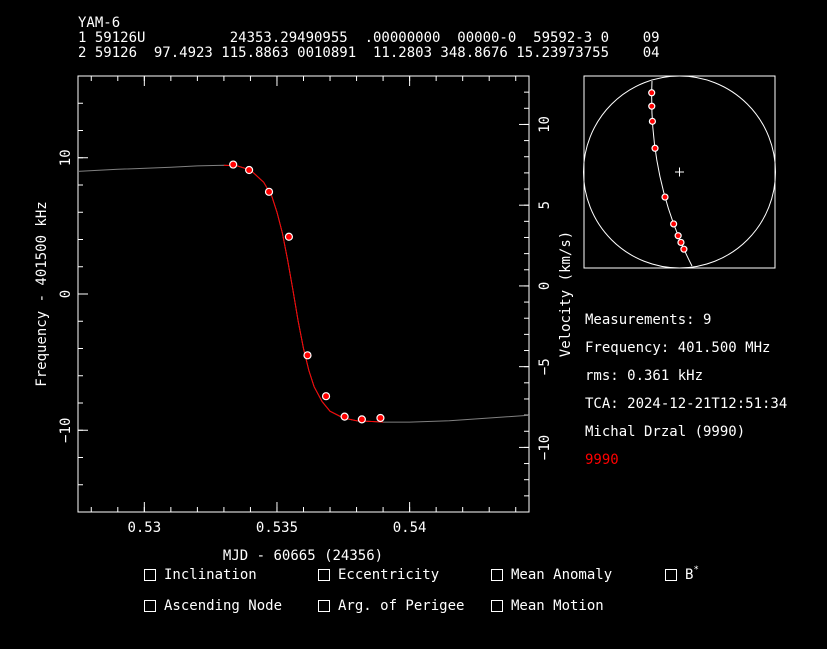 This screenshot has width=827, height=649. I want to click on frequency-value: Frequency: 401.500 MHz, so click(678, 348).